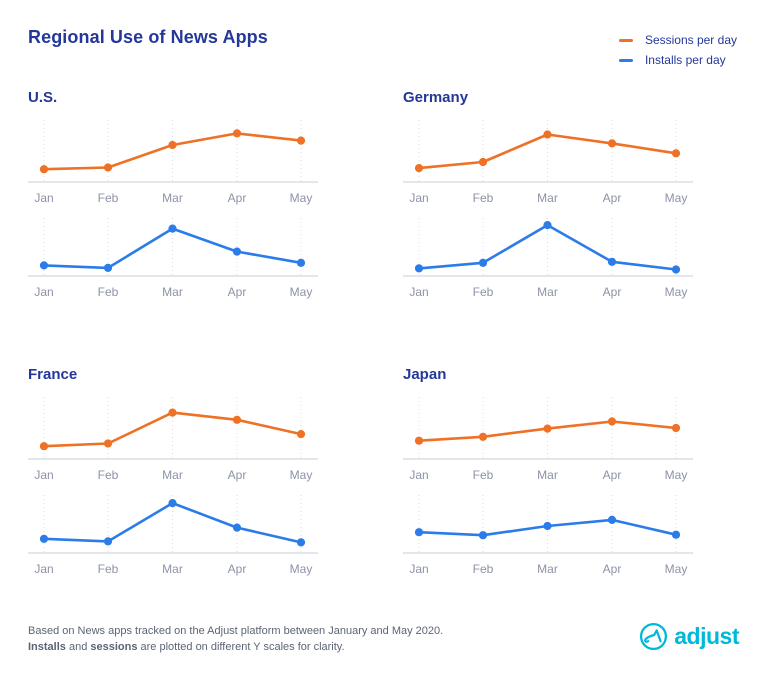 The width and height of the screenshot is (765, 675). Describe the element at coordinates (706, 636) in the screenshot. I see `adjust-logo-text: adjust` at that location.